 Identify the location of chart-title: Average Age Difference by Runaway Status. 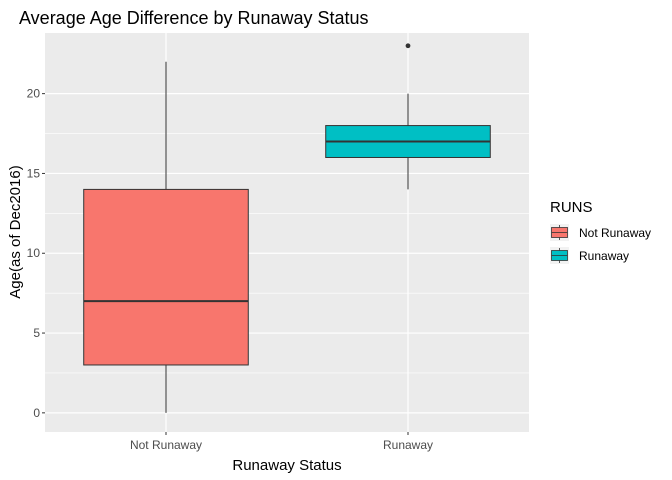
(194, 18).